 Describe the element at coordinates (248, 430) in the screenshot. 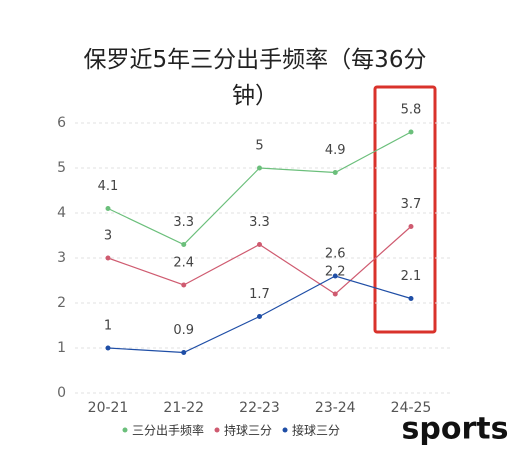

I see `legend-label: 持球三分` at that location.